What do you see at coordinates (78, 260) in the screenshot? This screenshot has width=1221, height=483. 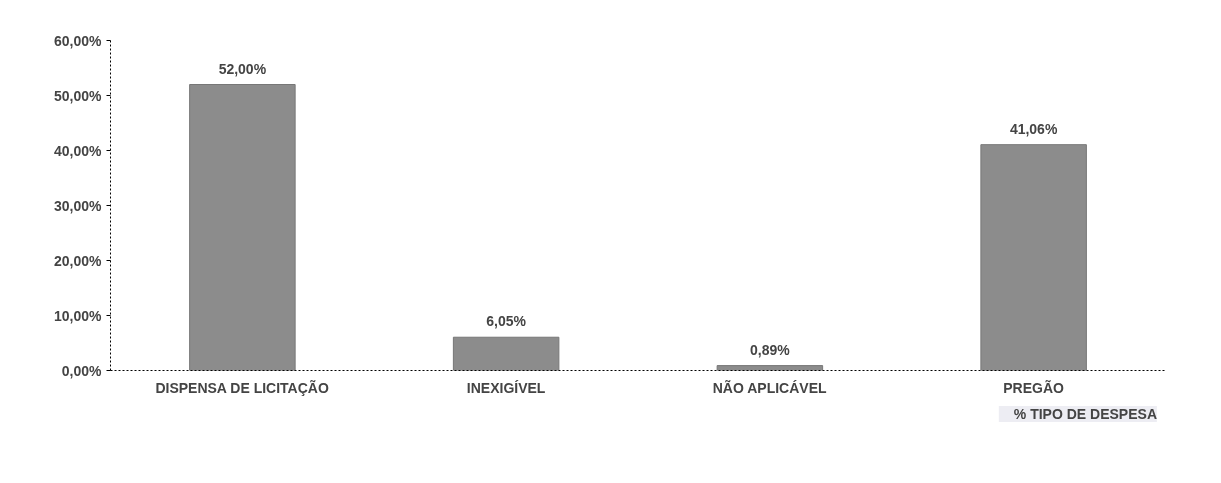 I see `y-tick-label: 20,00%` at bounding box center [78, 260].